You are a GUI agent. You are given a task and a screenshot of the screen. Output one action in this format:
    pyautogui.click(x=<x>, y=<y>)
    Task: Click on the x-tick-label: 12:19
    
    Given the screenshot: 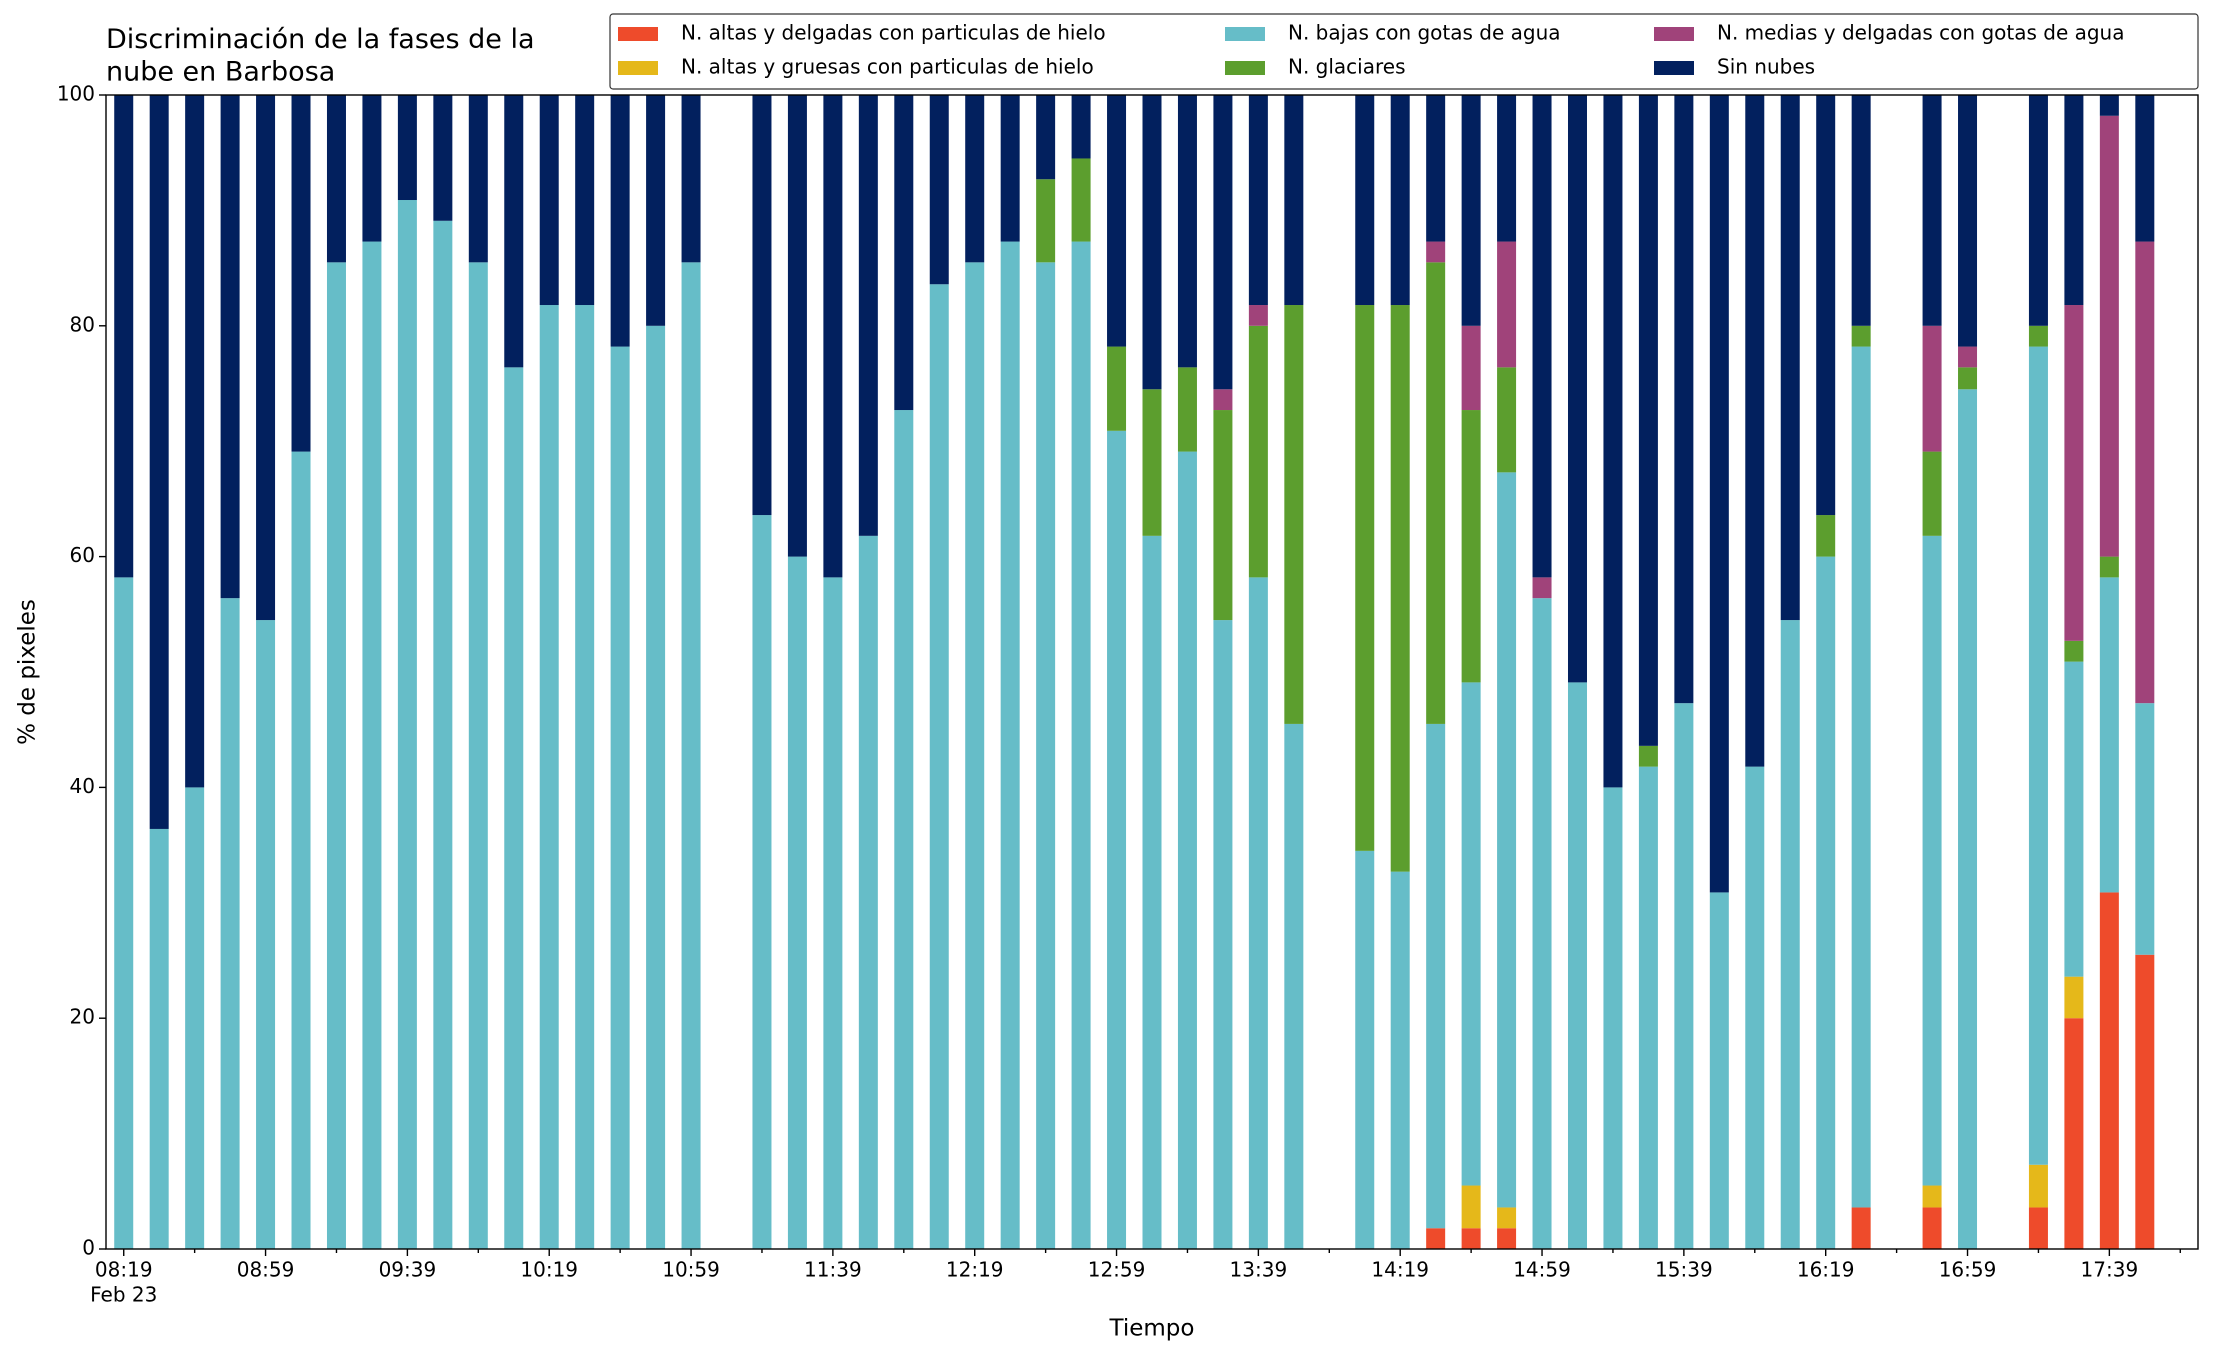 What is the action you would take?
    pyautogui.click(x=975, y=1270)
    